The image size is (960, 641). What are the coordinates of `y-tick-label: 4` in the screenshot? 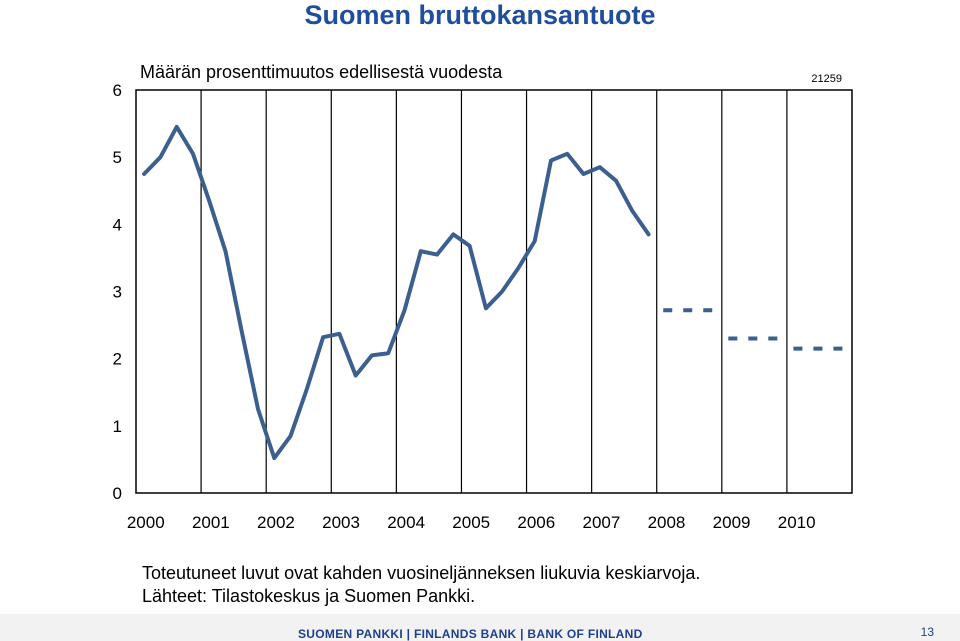 It's located at (117, 224).